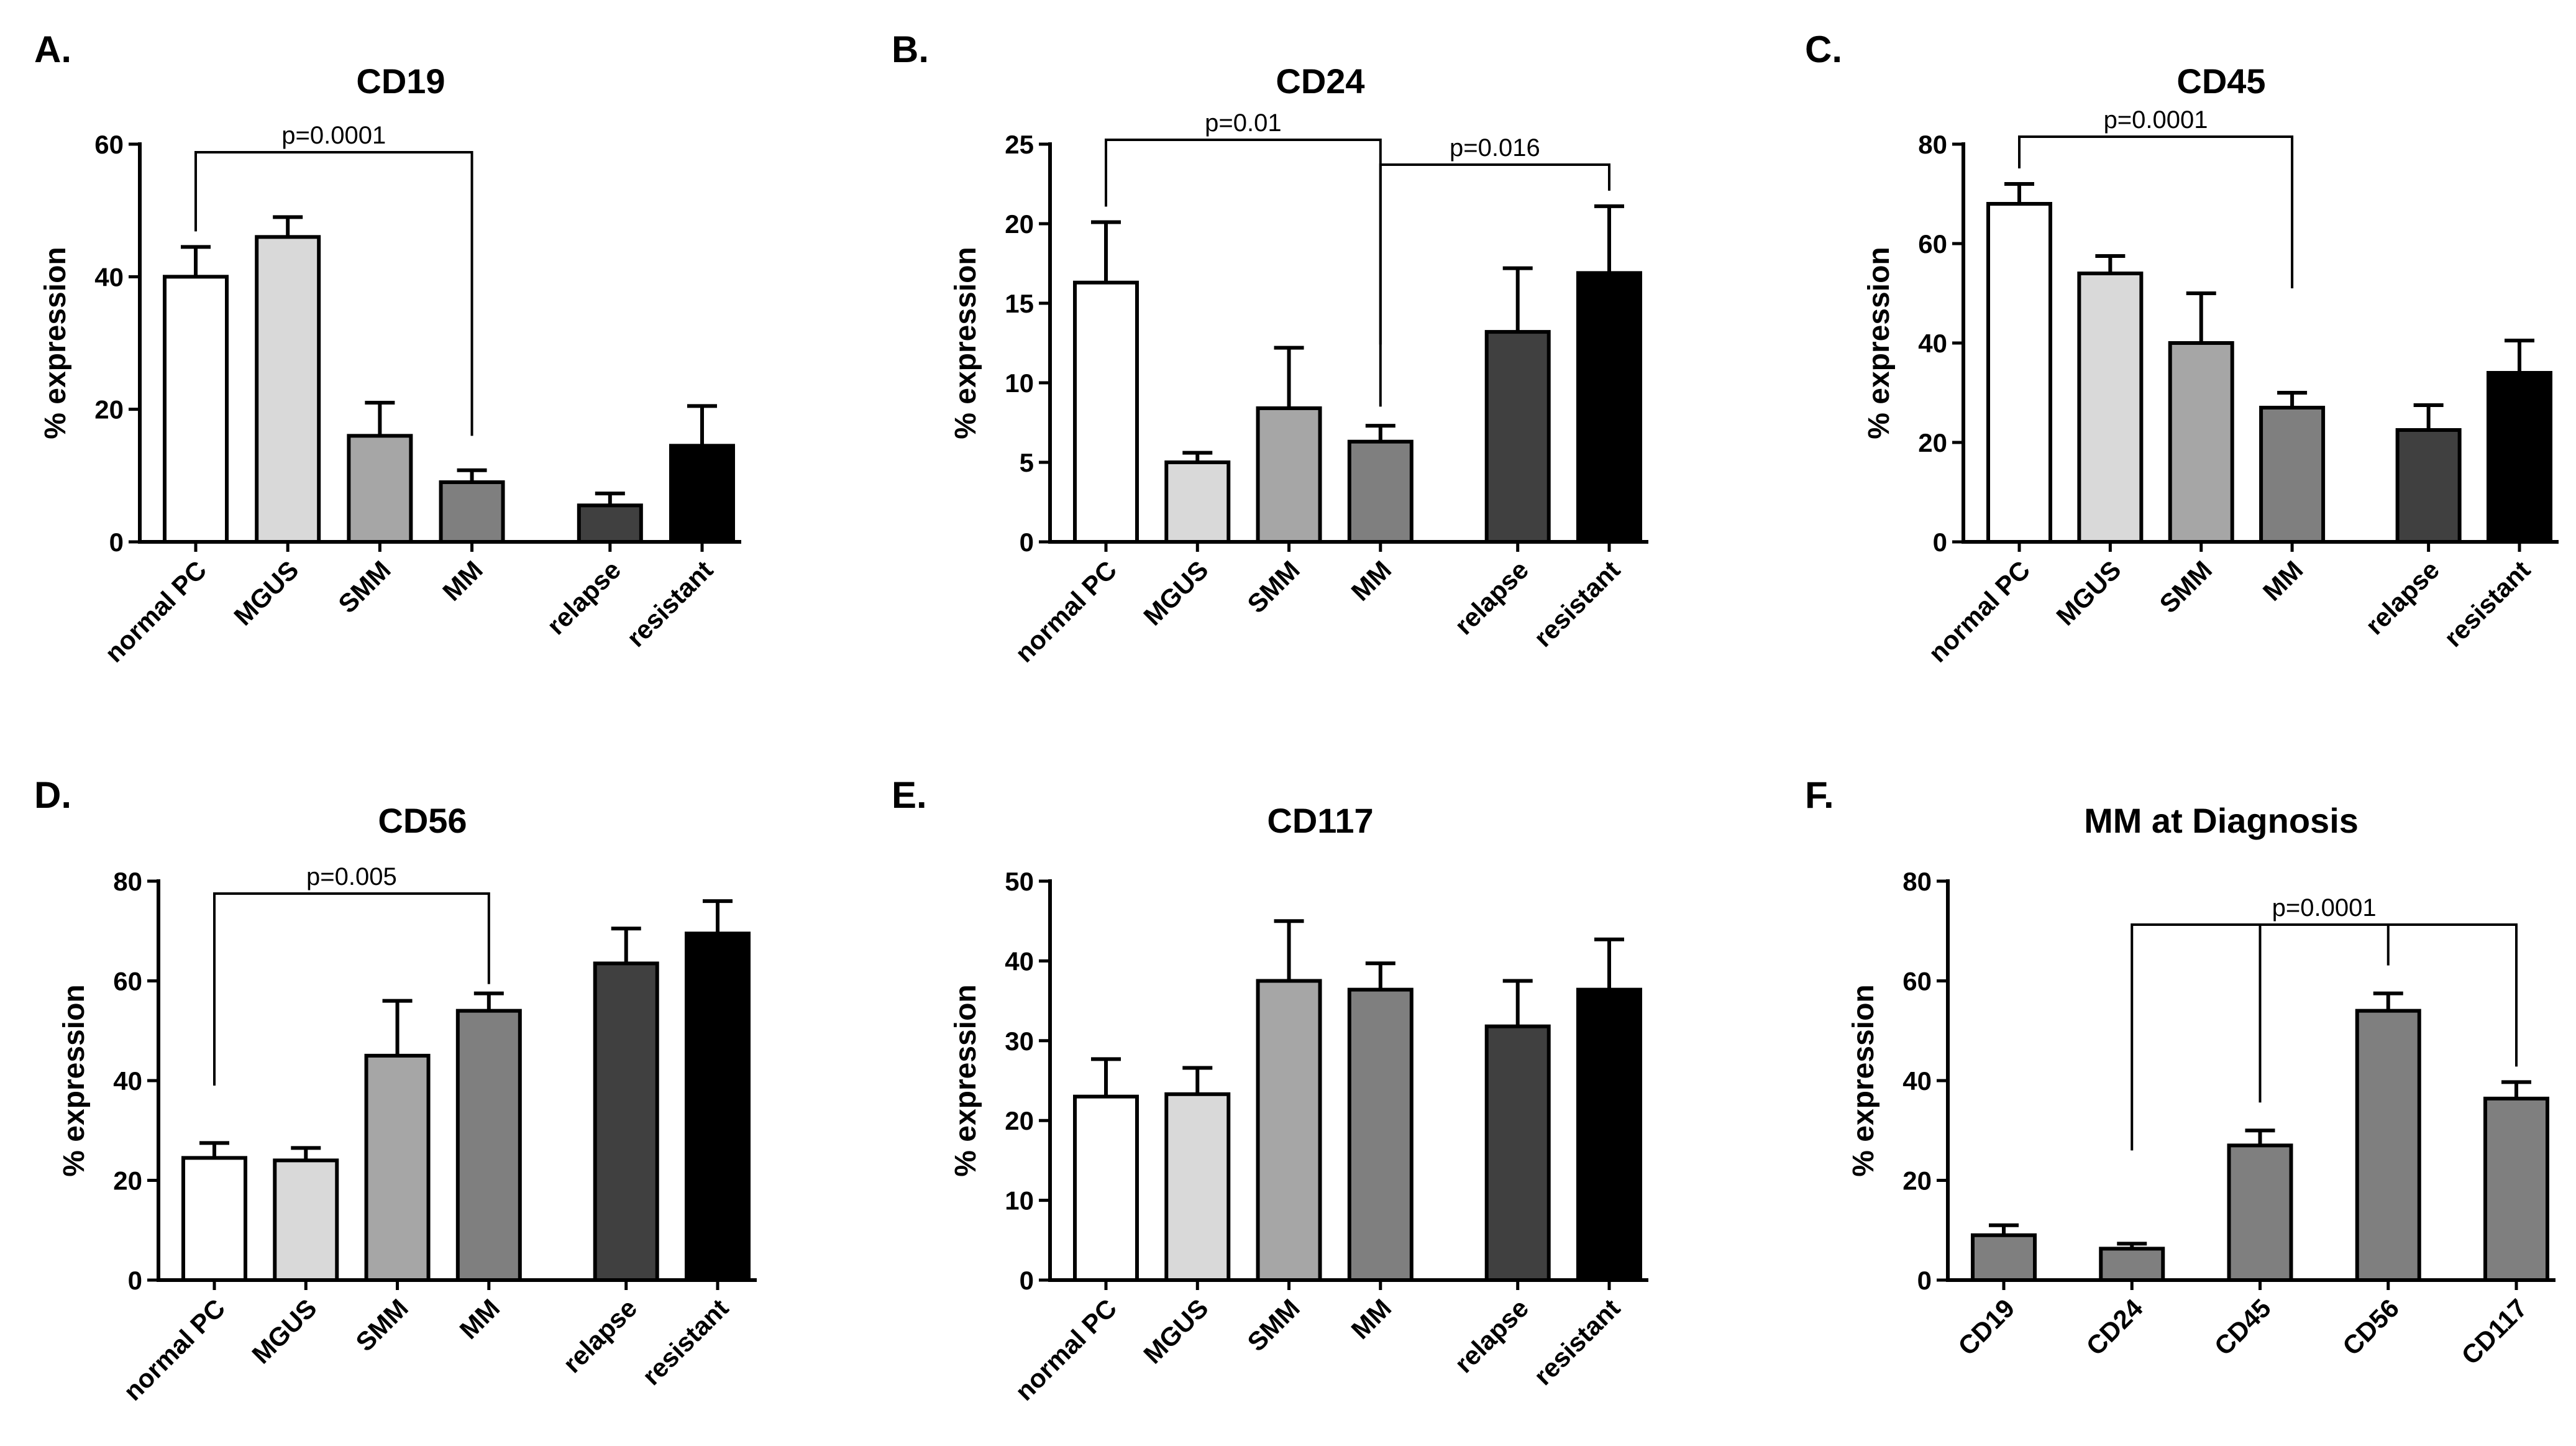  What do you see at coordinates (2516, 1189) in the screenshot?
I see `bar-cd117` at bounding box center [2516, 1189].